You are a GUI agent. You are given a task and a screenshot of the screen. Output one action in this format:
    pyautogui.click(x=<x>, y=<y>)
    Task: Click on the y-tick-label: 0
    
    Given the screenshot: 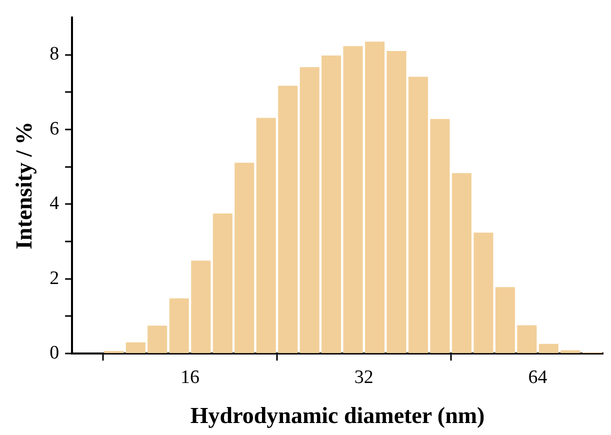 What is the action you would take?
    pyautogui.click(x=55, y=353)
    